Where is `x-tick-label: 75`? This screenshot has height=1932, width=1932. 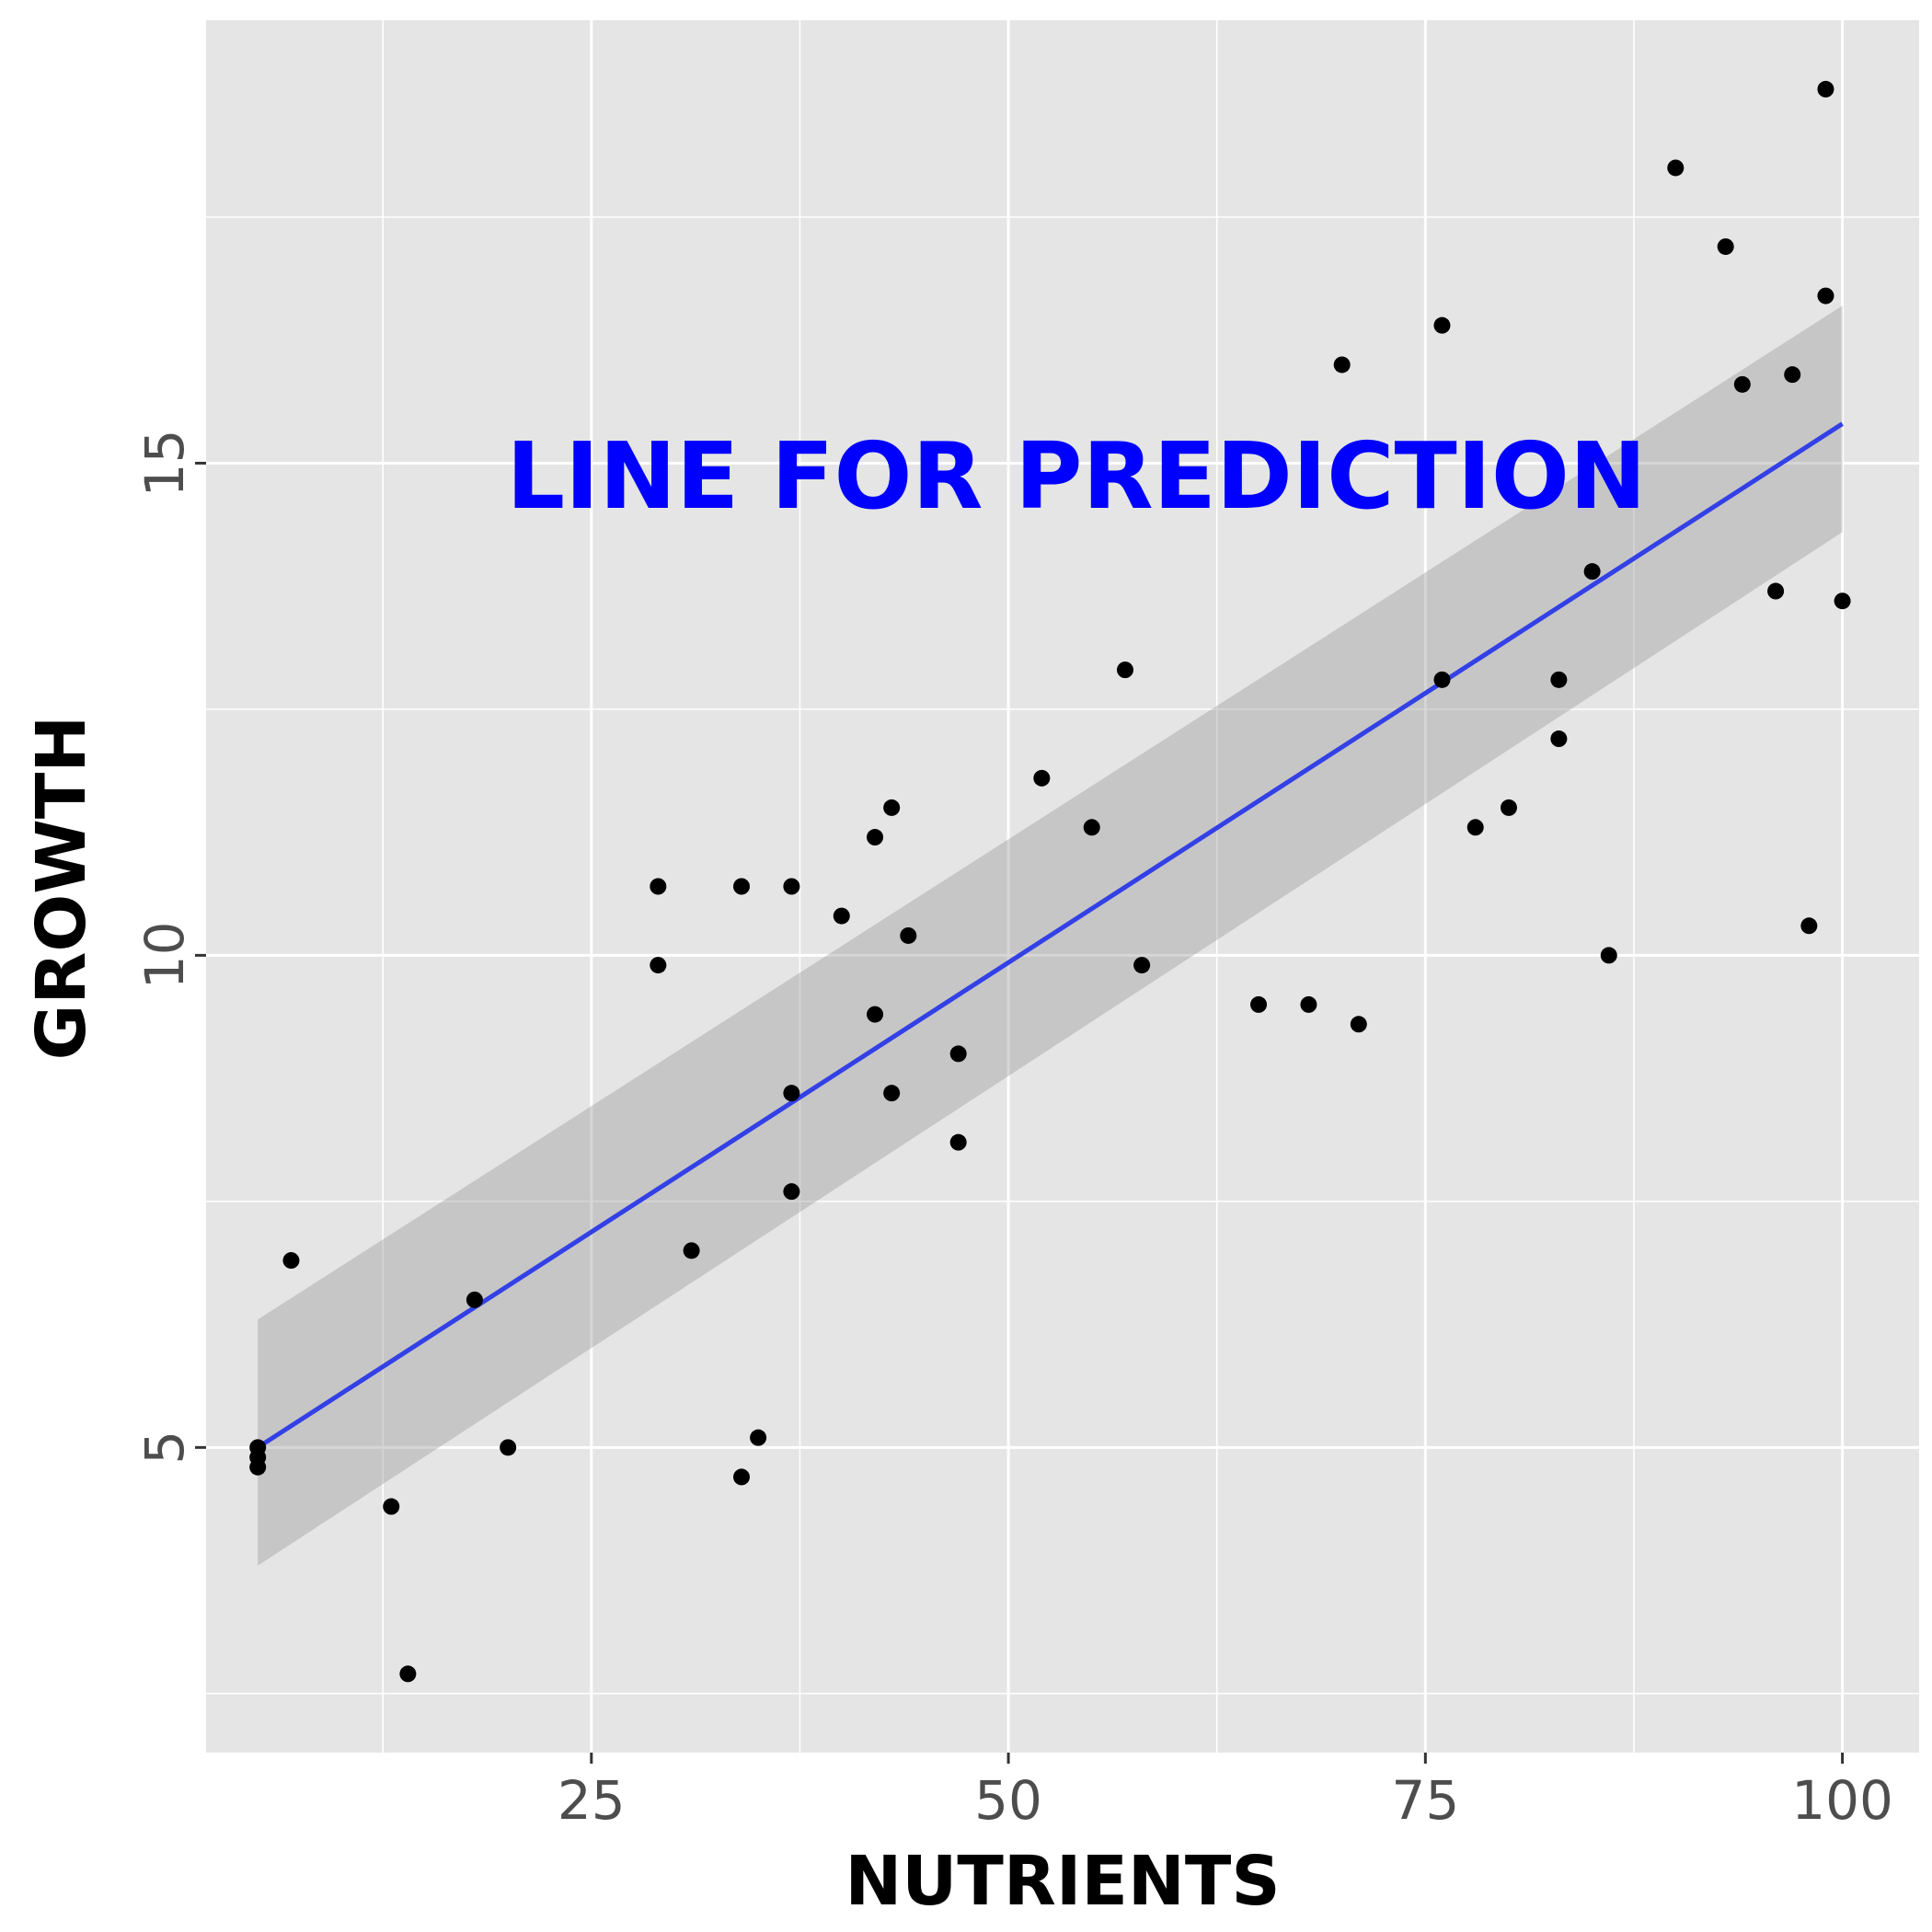 x-tick-label: 75 is located at coordinates (1425, 1800).